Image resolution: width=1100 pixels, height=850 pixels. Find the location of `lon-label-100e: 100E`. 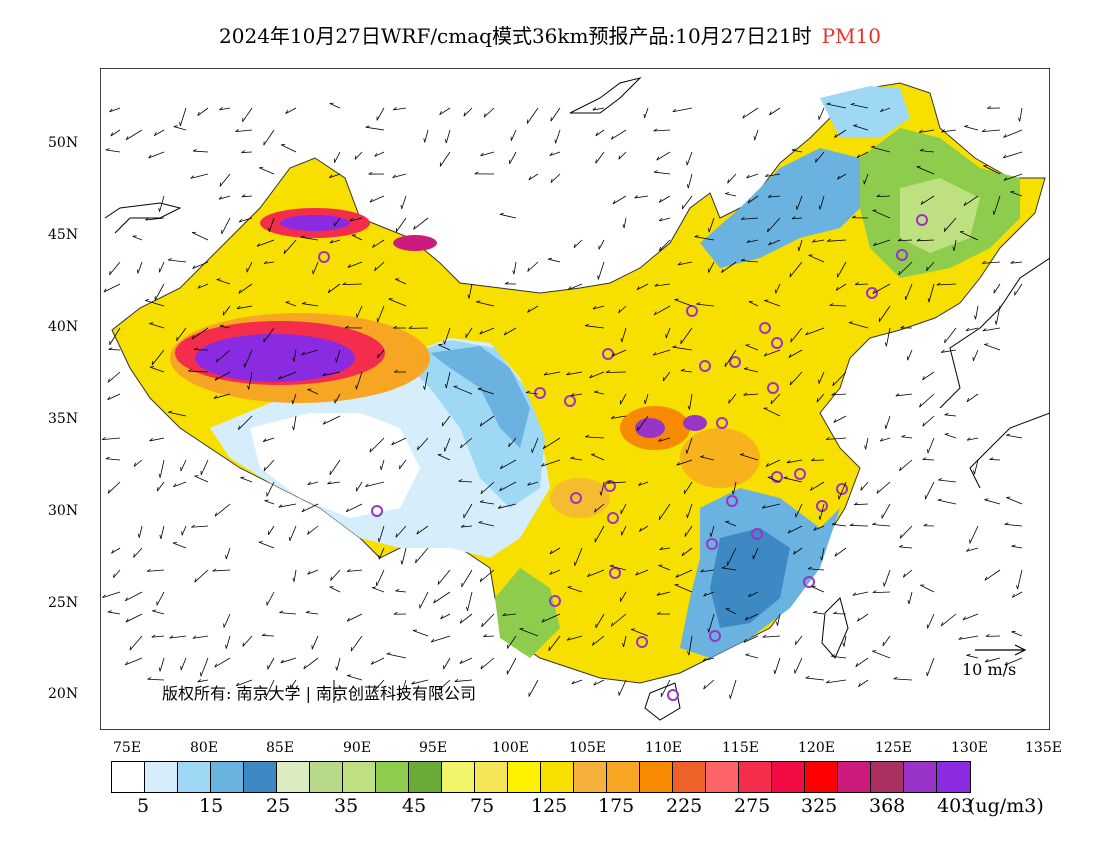

lon-label-100e: 100E is located at coordinates (510, 748).